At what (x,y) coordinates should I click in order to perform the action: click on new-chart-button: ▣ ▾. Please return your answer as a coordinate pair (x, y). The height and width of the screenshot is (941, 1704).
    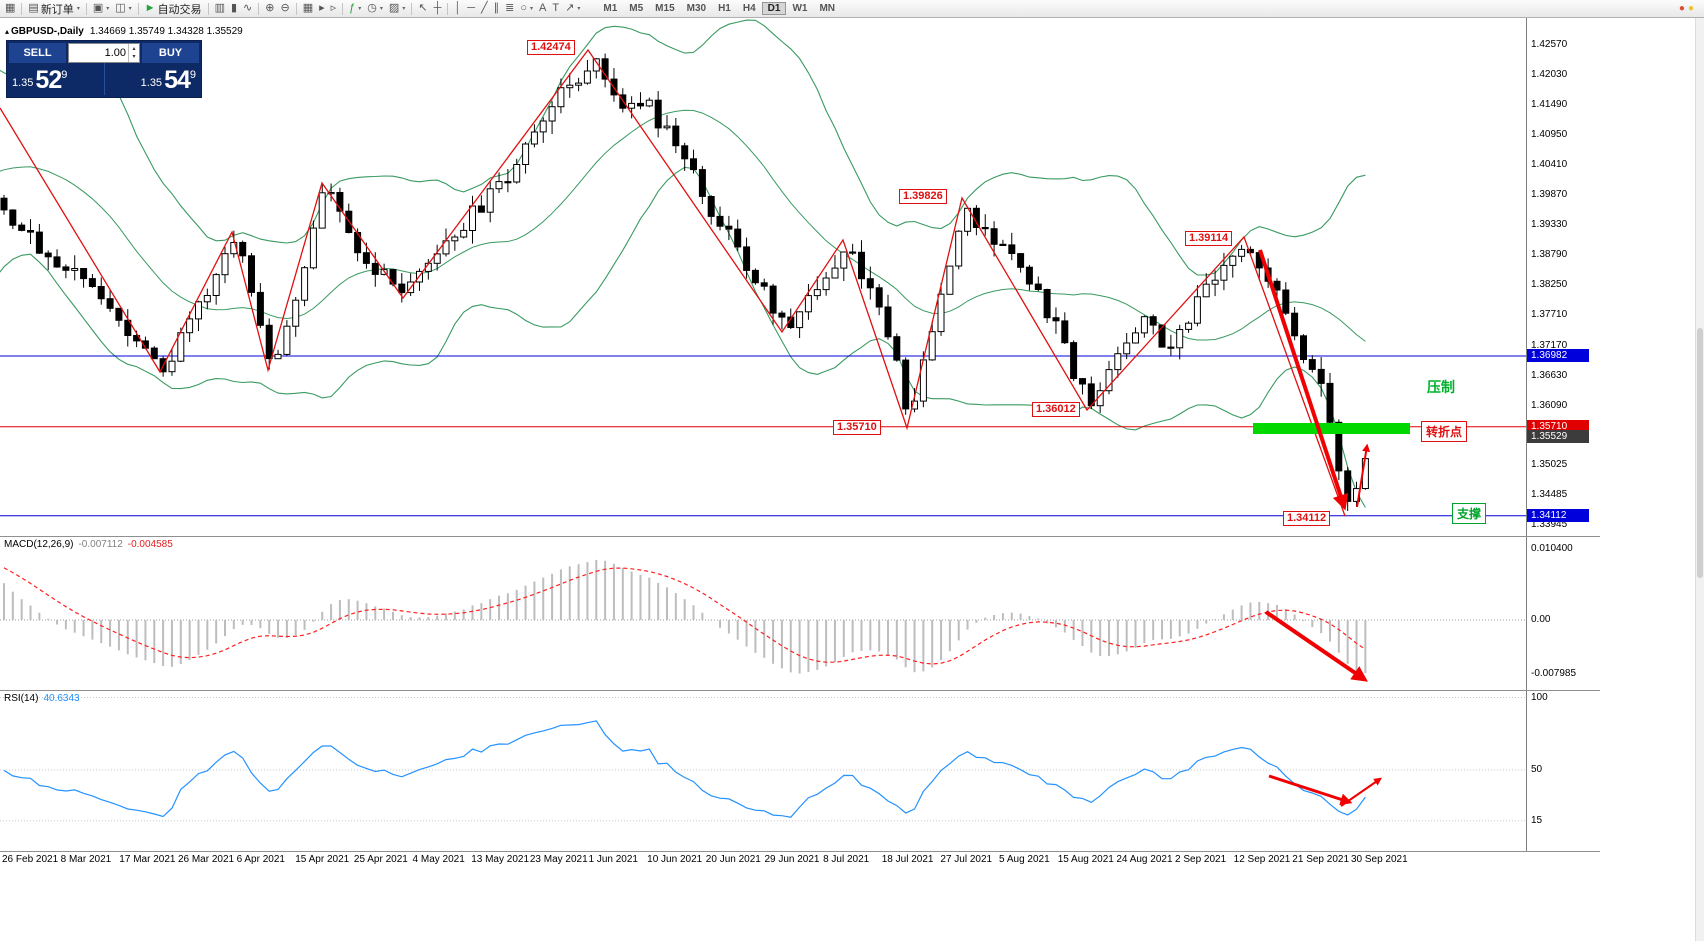
    Looking at the image, I should click on (101, 8).